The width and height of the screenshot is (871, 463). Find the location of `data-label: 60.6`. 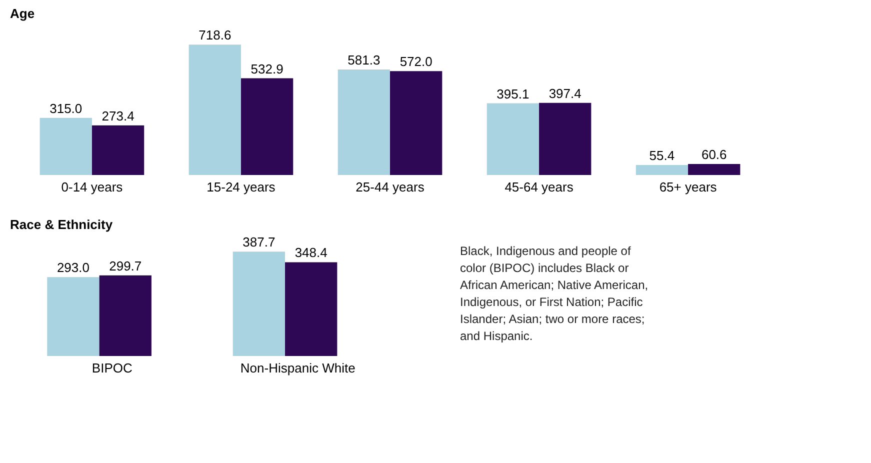

data-label: 60.6 is located at coordinates (714, 154).